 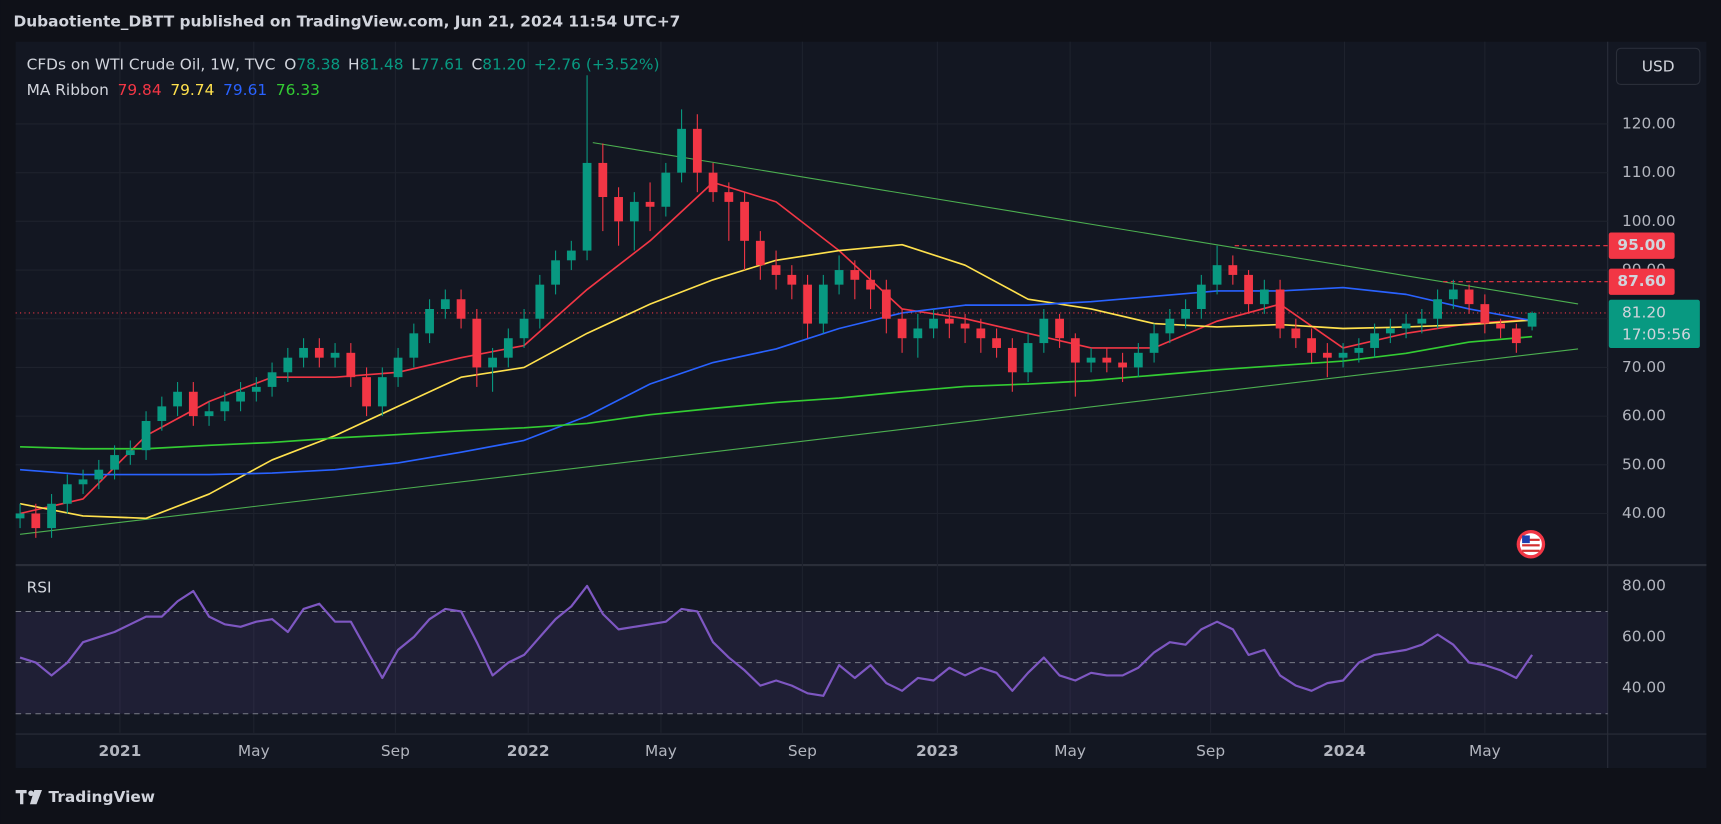 What do you see at coordinates (1644, 585) in the screenshot?
I see `rsi-tick-label: 80.00` at bounding box center [1644, 585].